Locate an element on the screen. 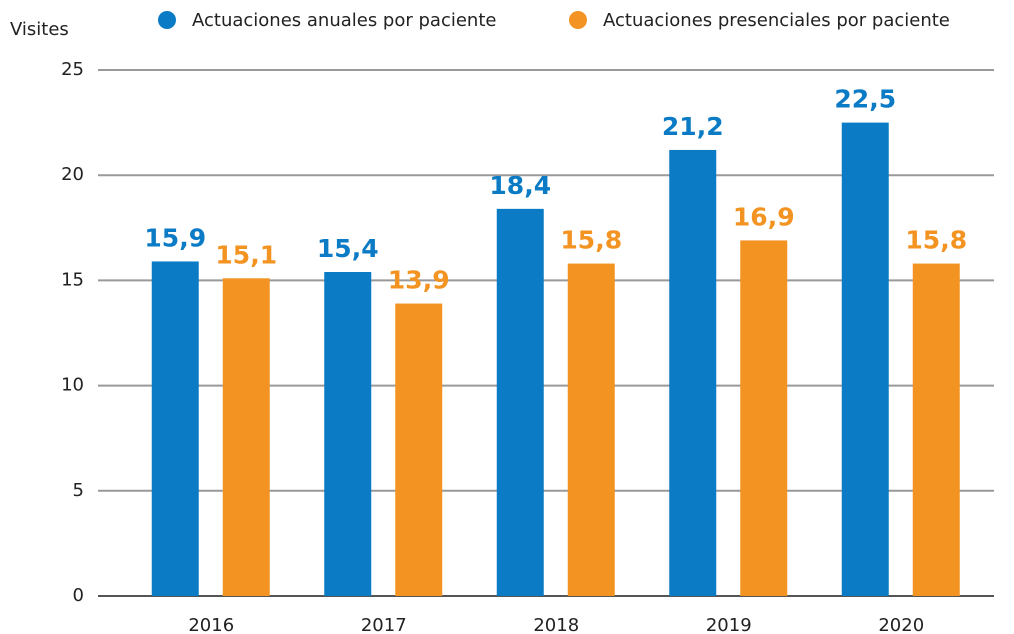 This screenshot has width=1014, height=634. data-label: 15,9 is located at coordinates (175, 237).